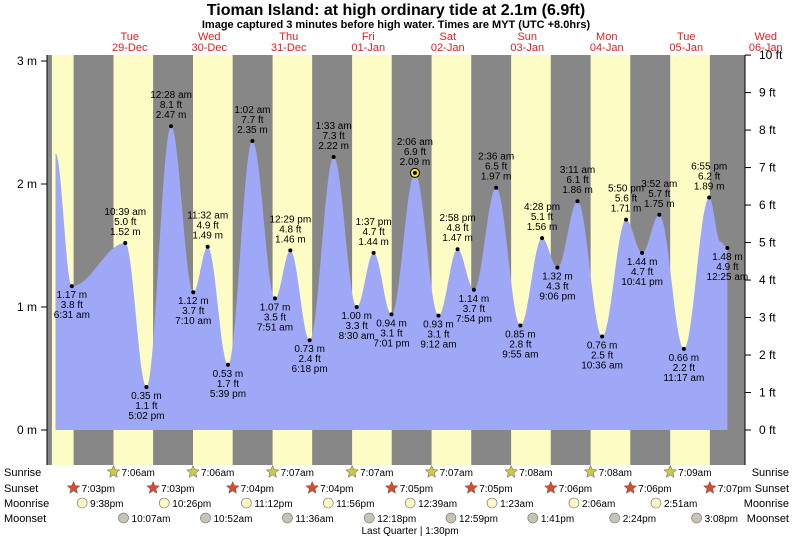  Describe the element at coordinates (228, 374) in the screenshot. I see `tide-label-line: 0.53 m` at that location.